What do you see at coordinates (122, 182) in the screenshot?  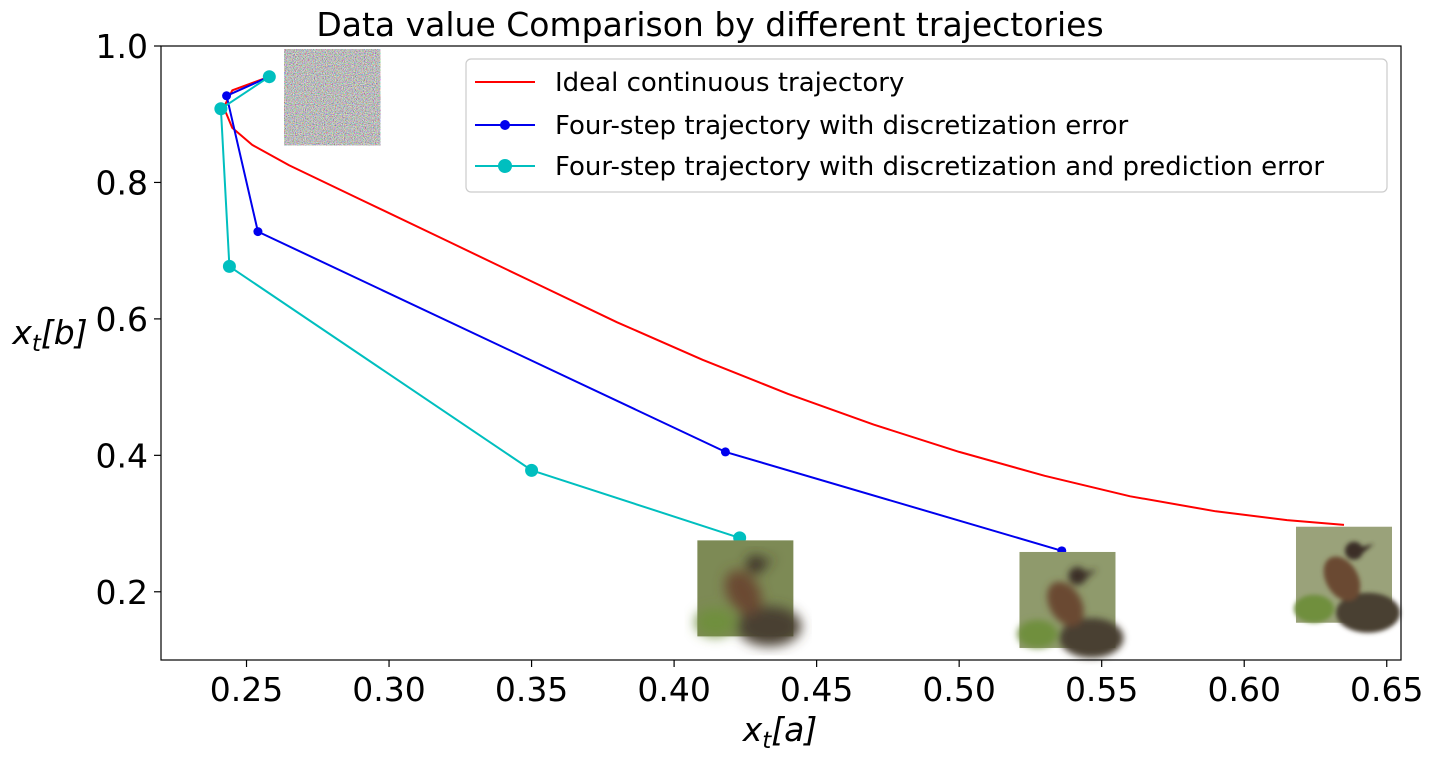 I see `y-tick-label: 0.8` at bounding box center [122, 182].